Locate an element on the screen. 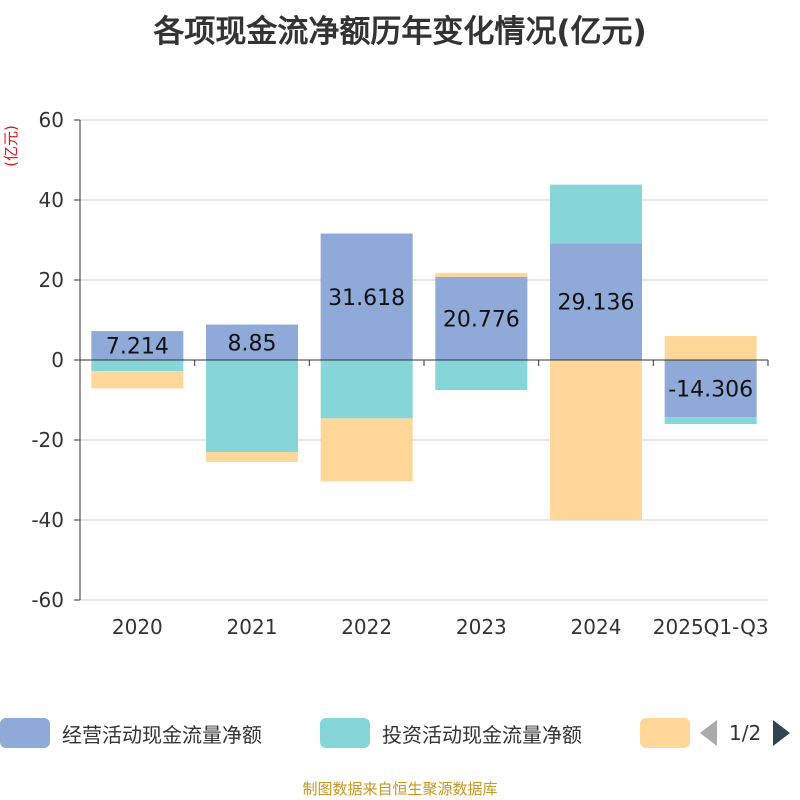 This screenshot has height=800, width=800. legend-swatch-financing is located at coordinates (665, 733).